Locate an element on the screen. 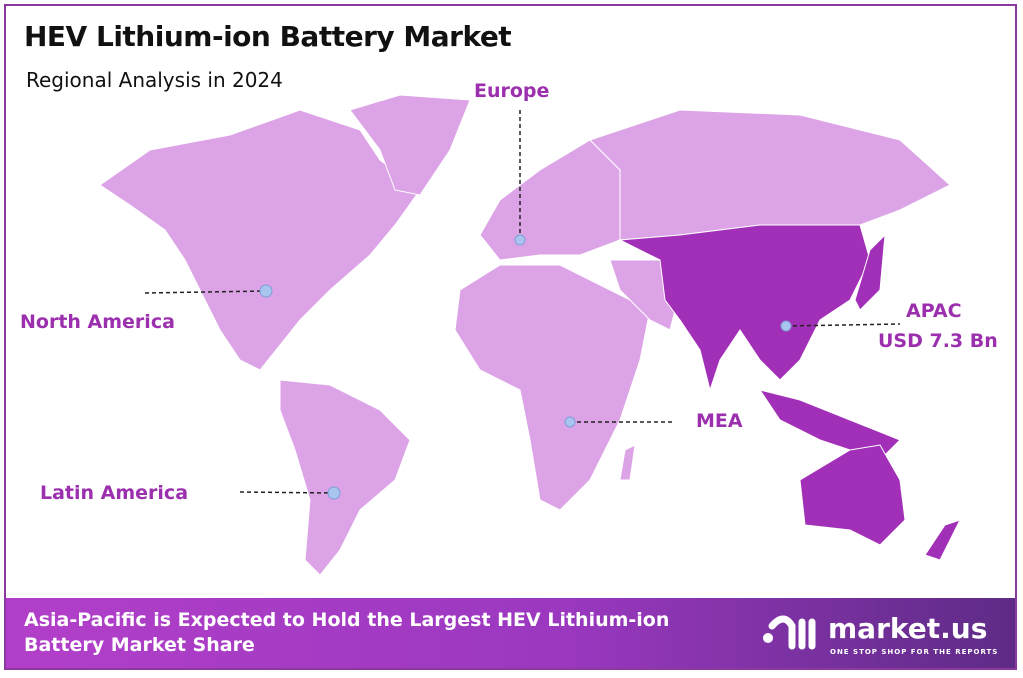 This screenshot has height=678, width=1023. japan-shape is located at coordinates (870, 272).